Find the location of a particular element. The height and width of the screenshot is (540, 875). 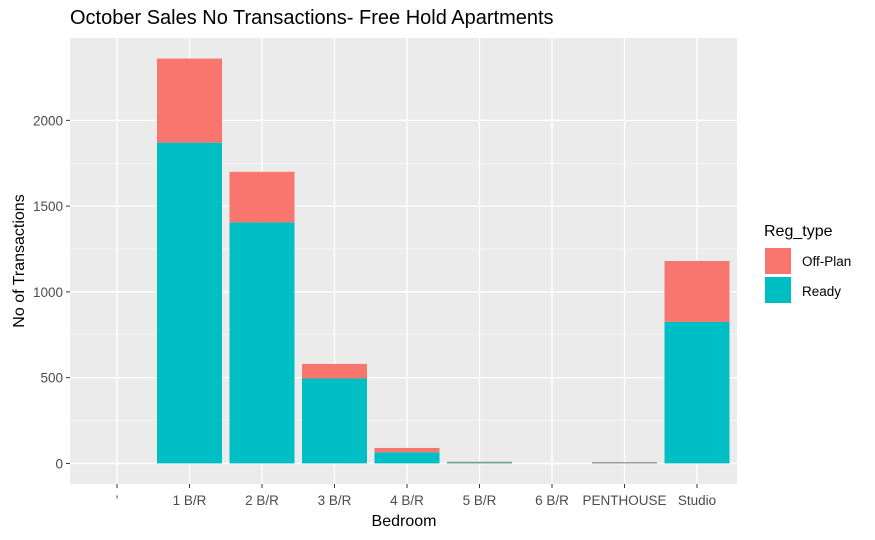

legend: Reg_type Off-Plan Ready is located at coordinates (807, 263).